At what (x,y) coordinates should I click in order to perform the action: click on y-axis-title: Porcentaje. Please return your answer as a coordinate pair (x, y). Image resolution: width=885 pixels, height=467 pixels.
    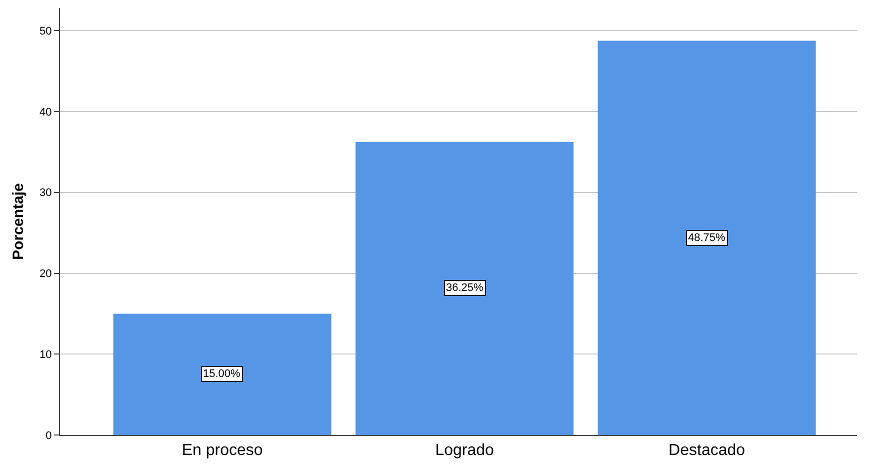
    Looking at the image, I should click on (18, 221).